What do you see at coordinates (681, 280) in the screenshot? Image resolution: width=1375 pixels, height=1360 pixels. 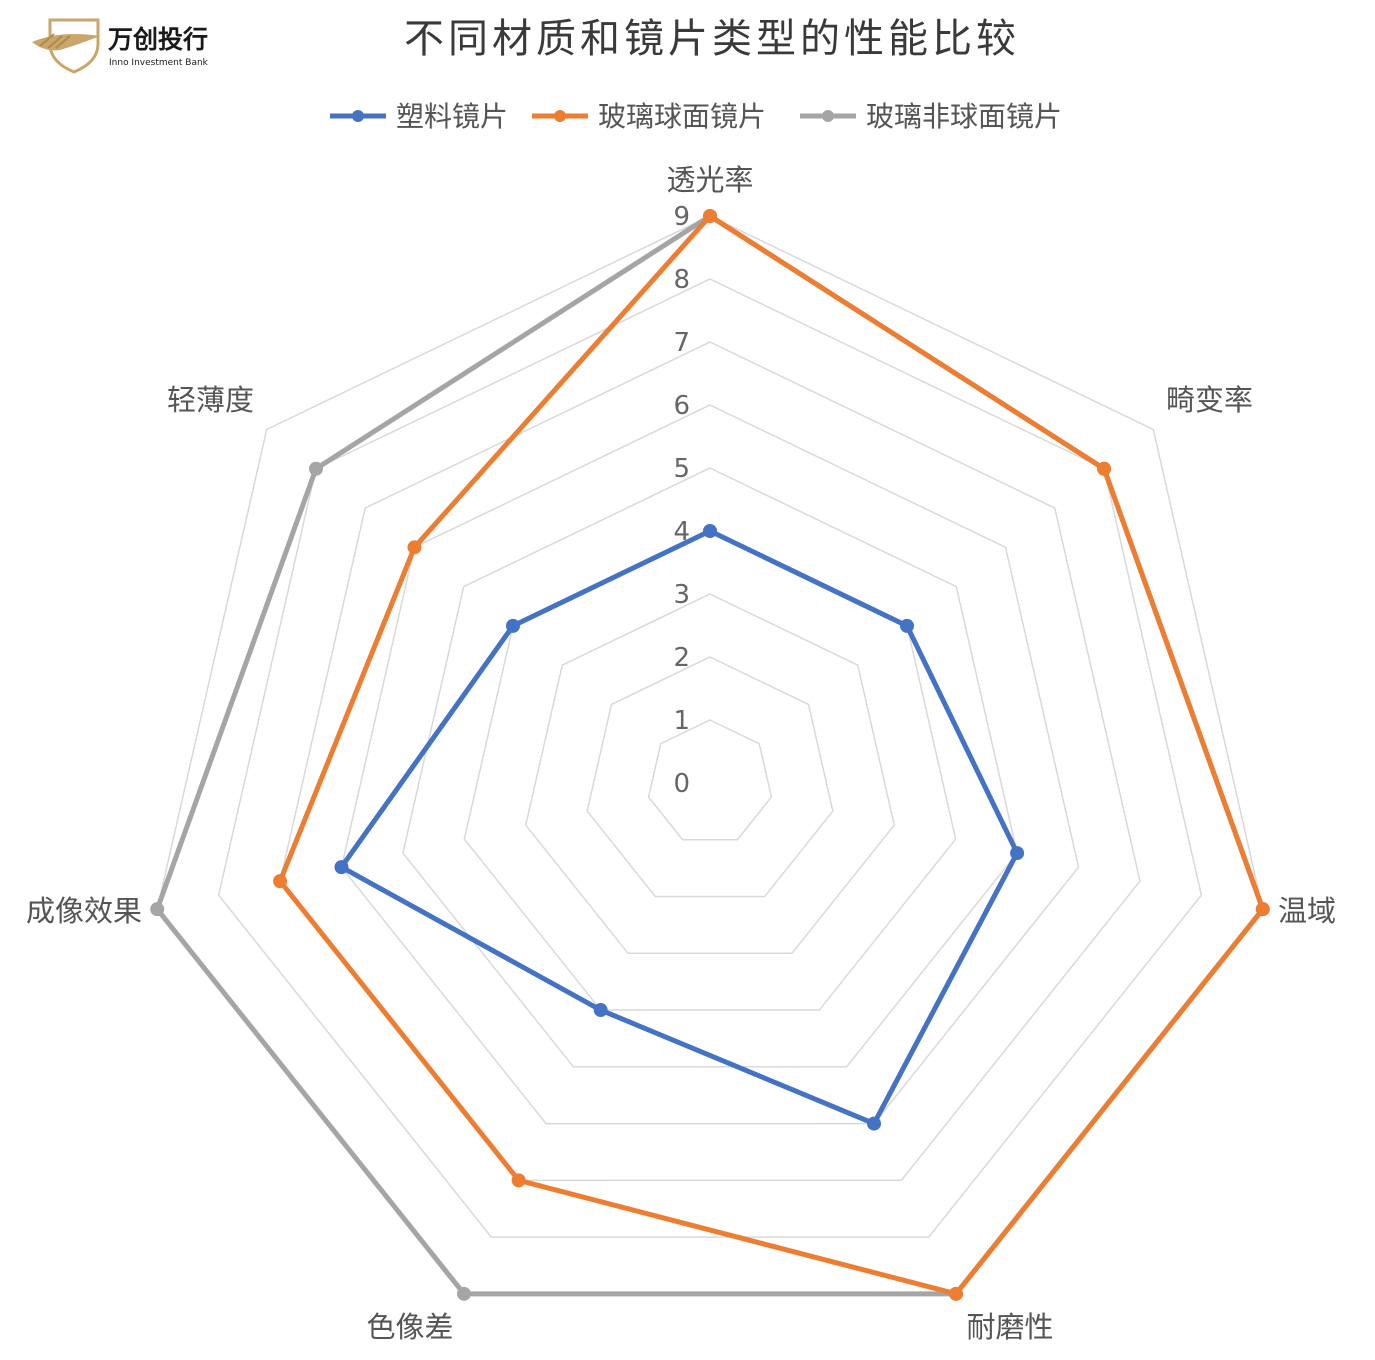 I see `tick-label: 8` at bounding box center [681, 280].